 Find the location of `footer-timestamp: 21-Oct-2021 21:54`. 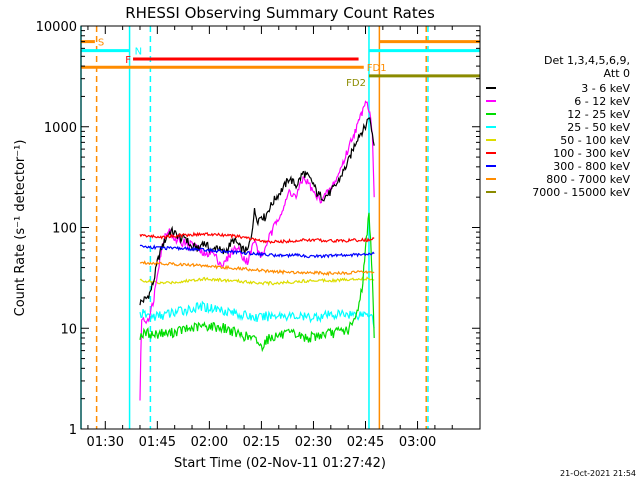

footer-timestamp: 21-Oct-2021 21:54 is located at coordinates (598, 473).